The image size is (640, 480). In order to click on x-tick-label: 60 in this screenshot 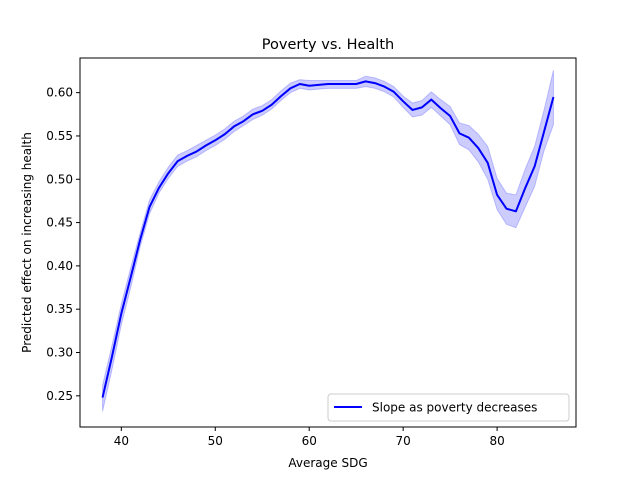, I will do `click(309, 441)`.